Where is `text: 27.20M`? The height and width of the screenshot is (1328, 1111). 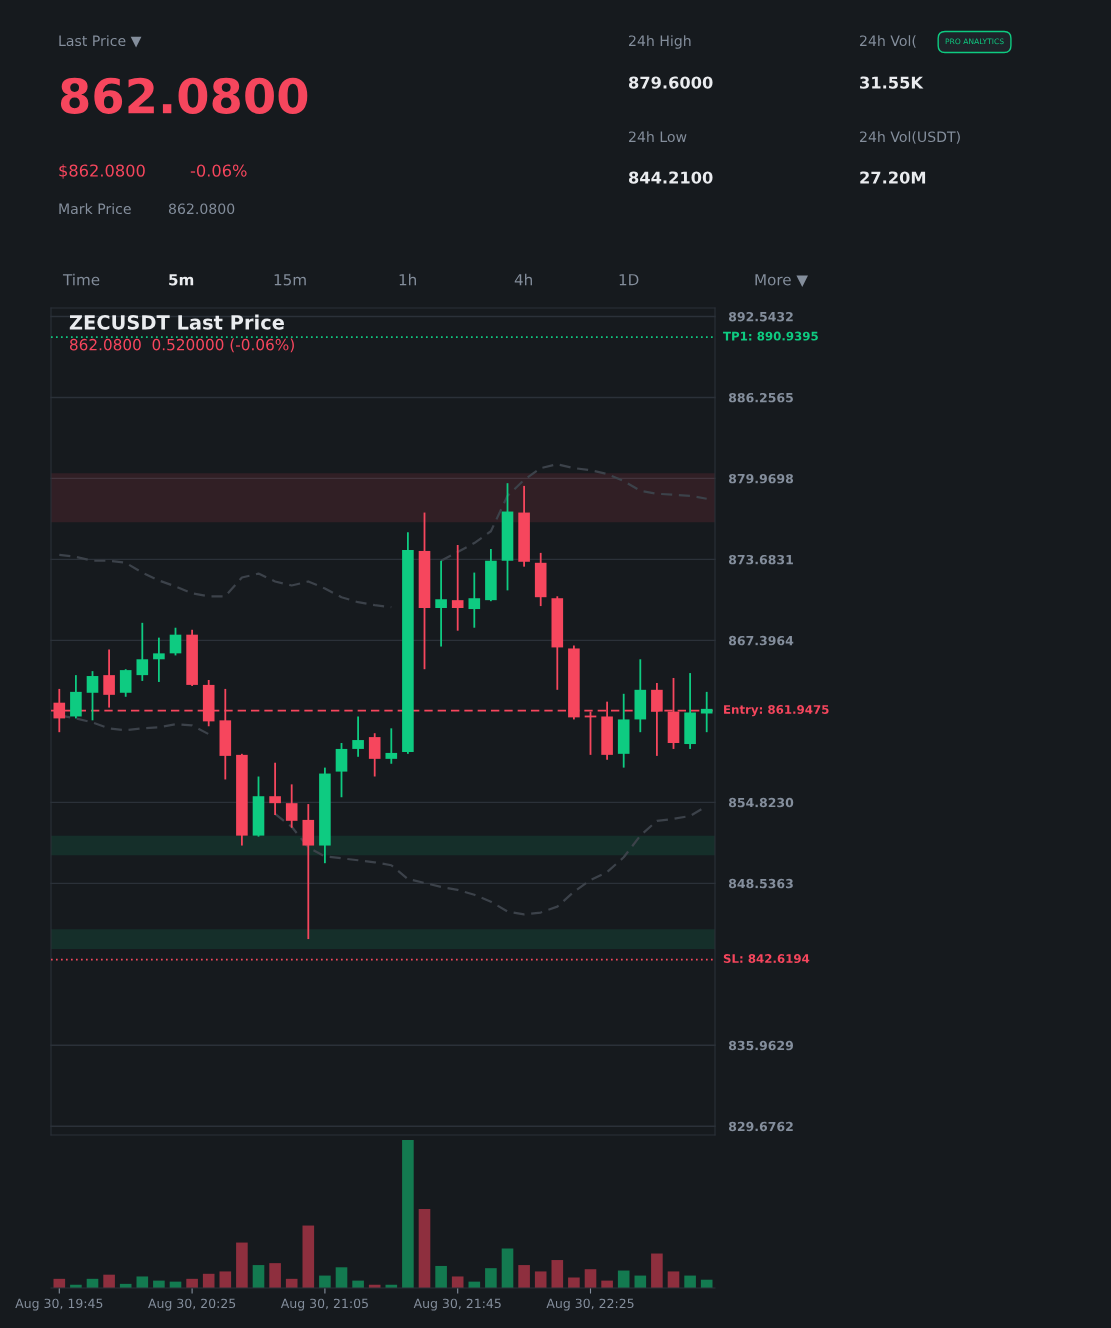 text: 27.20M is located at coordinates (893, 177).